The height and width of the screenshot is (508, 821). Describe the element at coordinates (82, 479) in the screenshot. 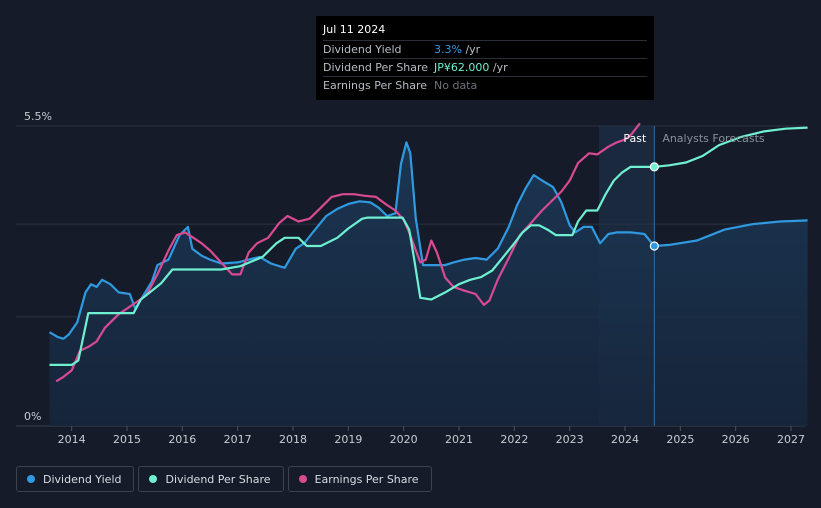

I see `legend-label: Dividend Yield` at that location.